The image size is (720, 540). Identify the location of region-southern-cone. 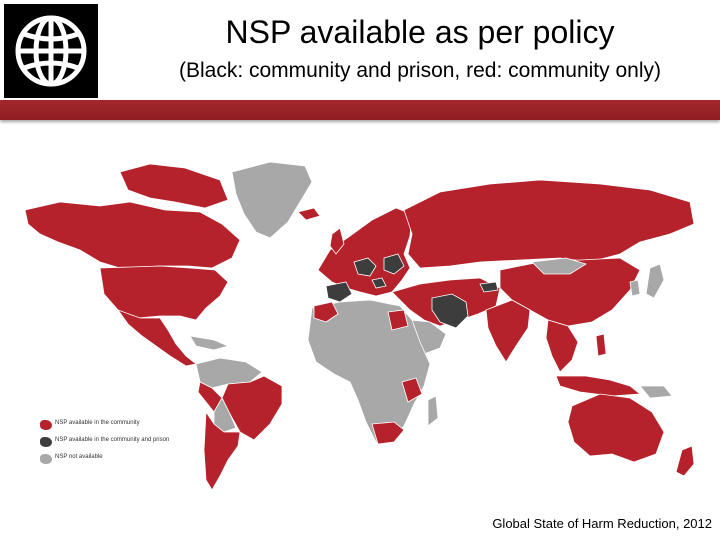
(222, 450).